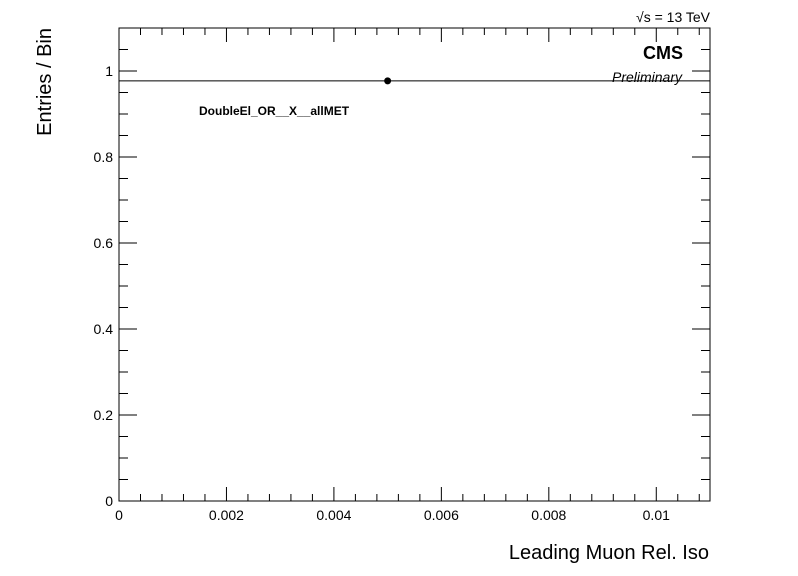 The width and height of the screenshot is (798, 576). I want to click on y-tick-label: 0.8, so click(104, 157).